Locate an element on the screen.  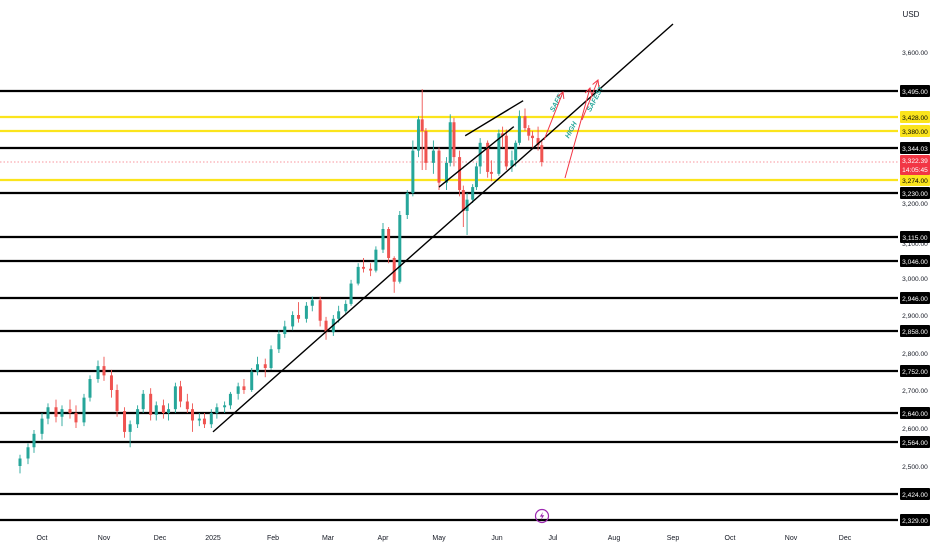
y-tick-label: 2,500.00 is located at coordinates (915, 467).